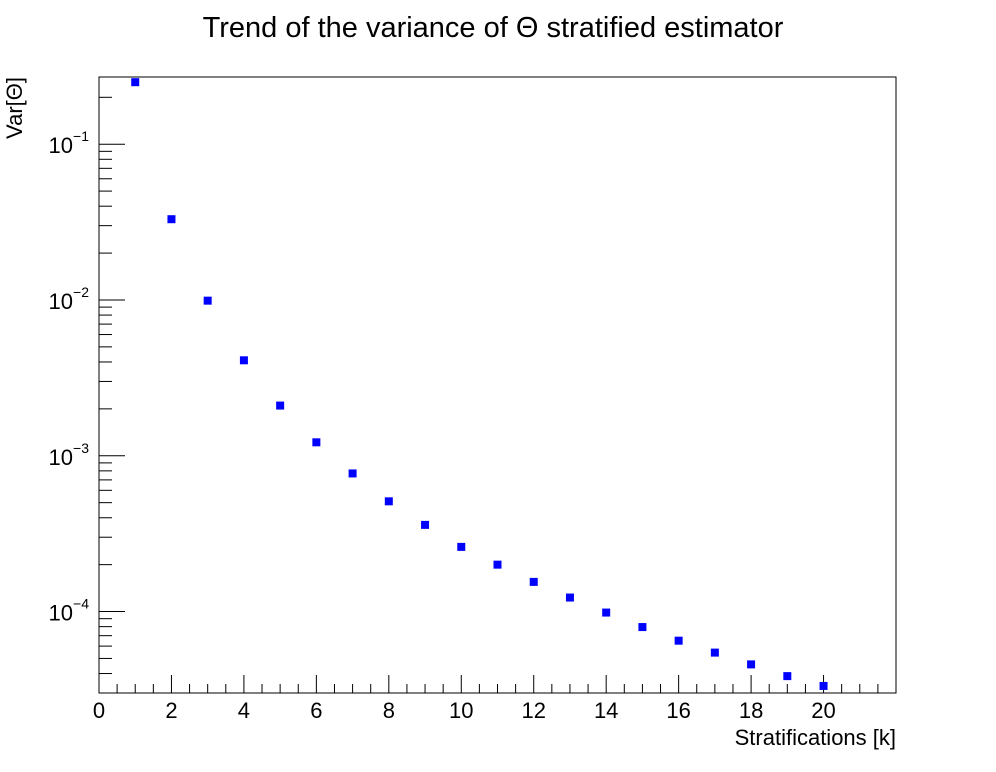 The width and height of the screenshot is (996, 772). What do you see at coordinates (99, 710) in the screenshot?
I see `x-tick-label: 0` at bounding box center [99, 710].